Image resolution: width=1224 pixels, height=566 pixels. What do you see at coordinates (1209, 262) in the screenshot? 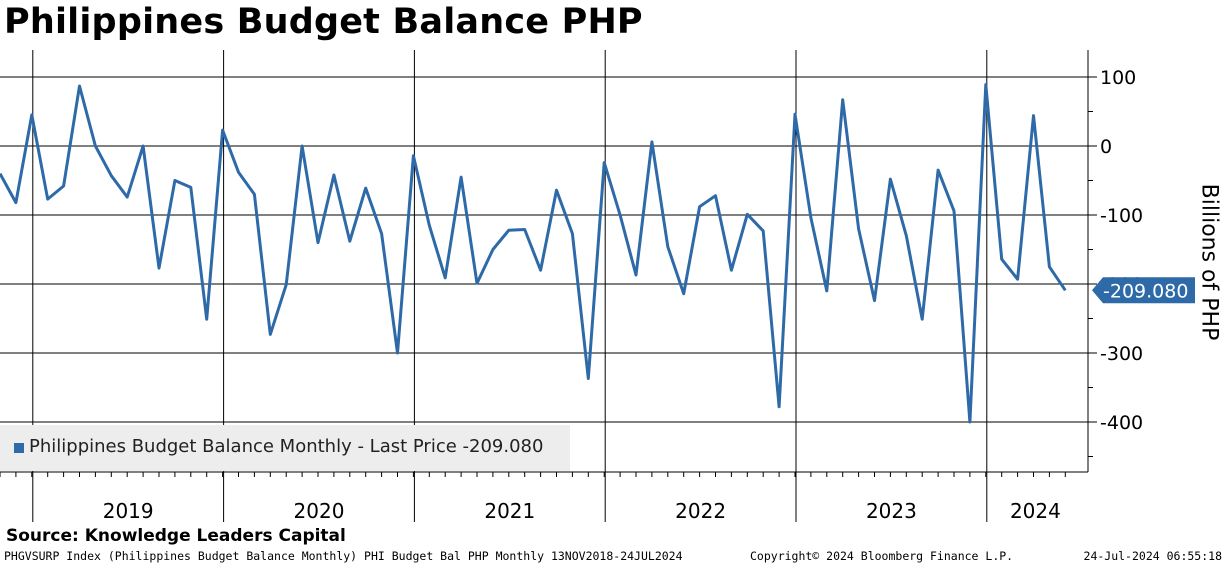
I see `y-axis-label: Billions of PHP` at bounding box center [1209, 262].